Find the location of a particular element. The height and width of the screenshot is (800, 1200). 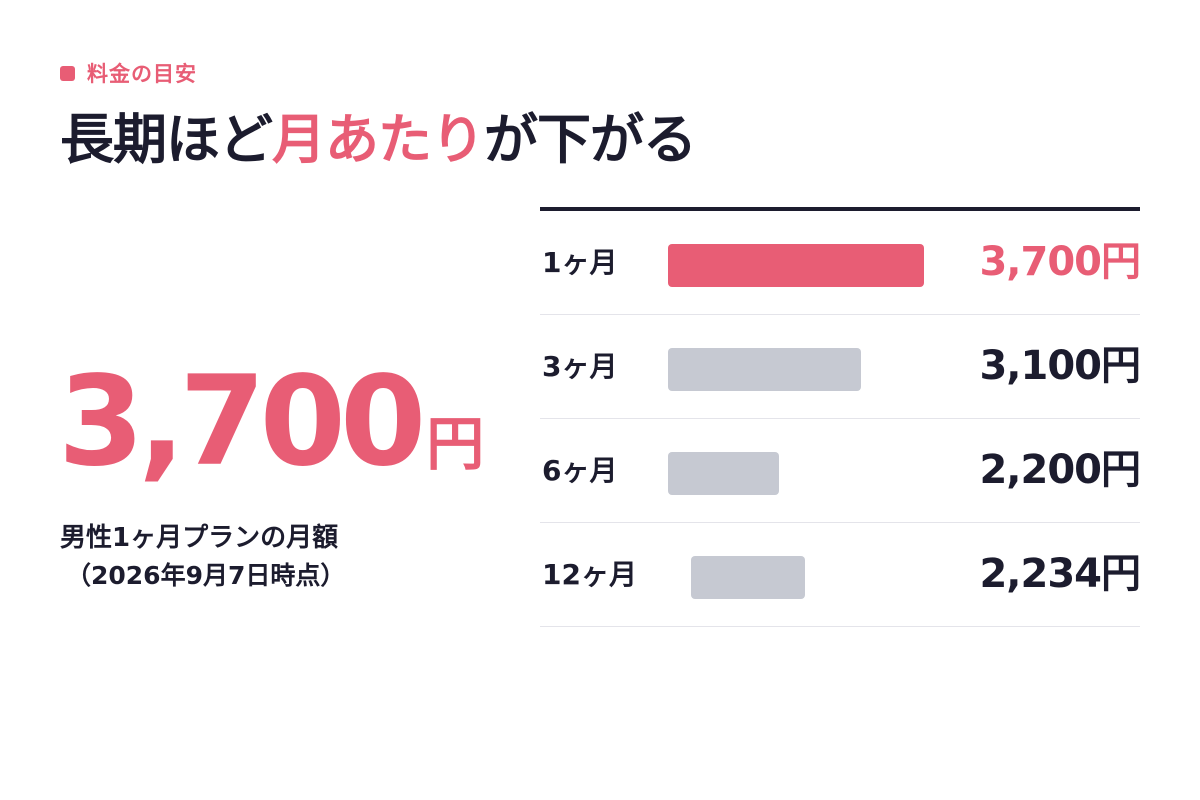

hero-caption-line1: 男性1ヶ月プランの月額 is located at coordinates (199, 538).